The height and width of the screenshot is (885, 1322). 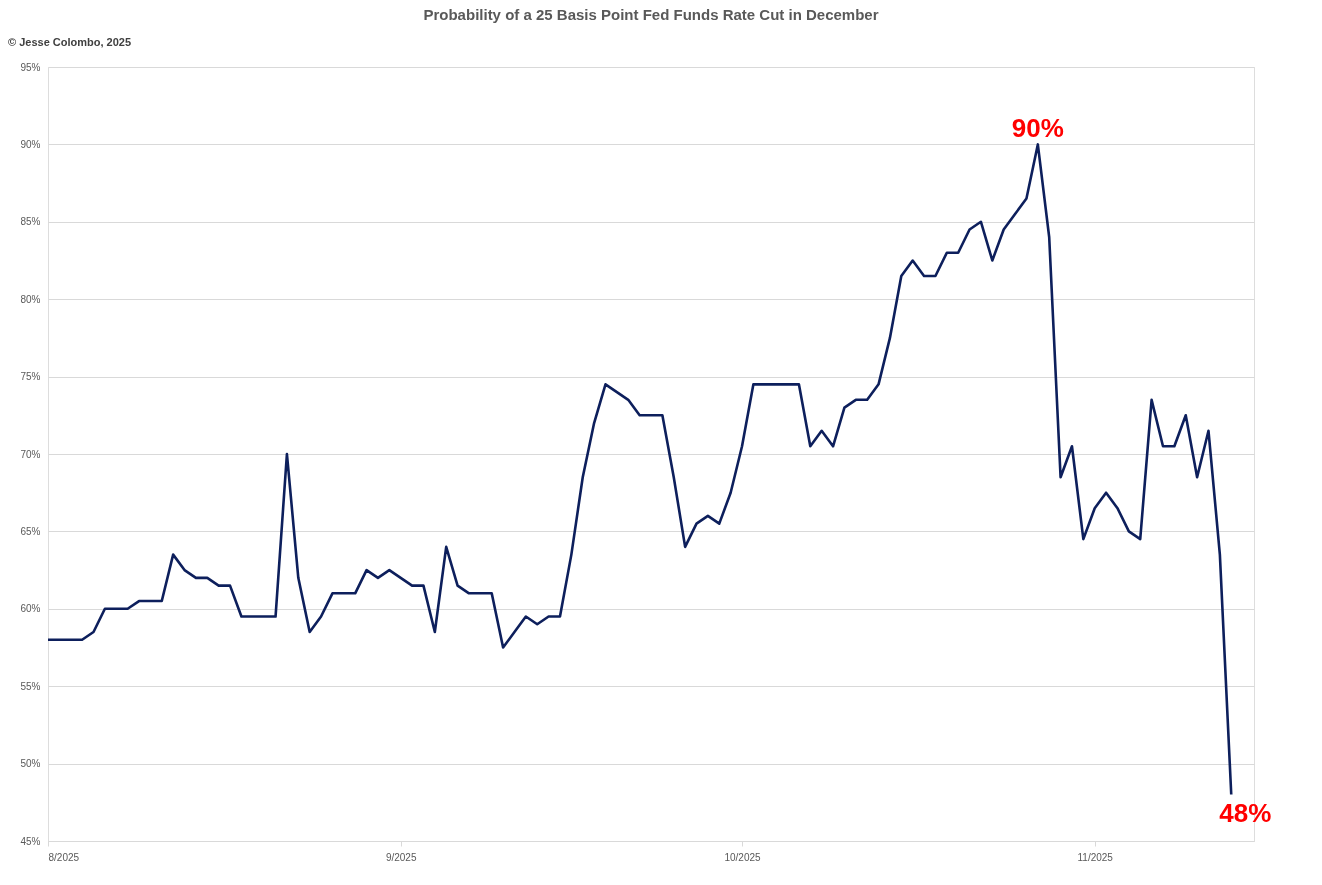 What do you see at coordinates (30, 377) in the screenshot?
I see `y-tick-label: 75%` at bounding box center [30, 377].